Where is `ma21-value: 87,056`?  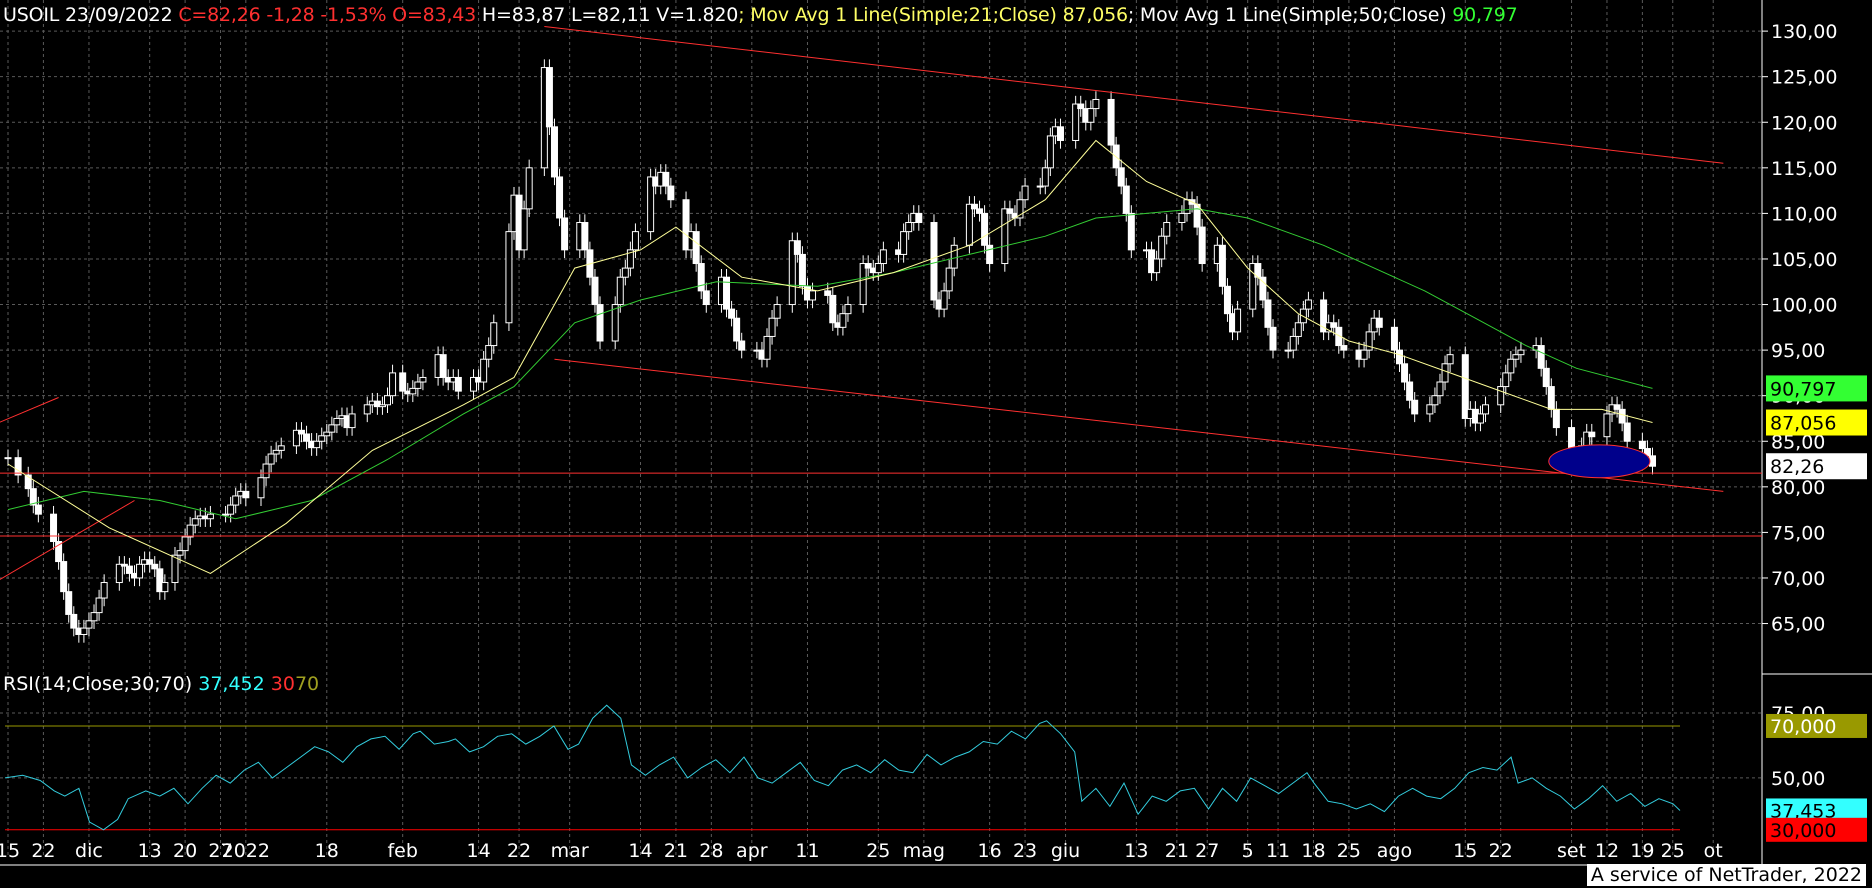
ma21-value: 87,056 is located at coordinates (1095, 15).